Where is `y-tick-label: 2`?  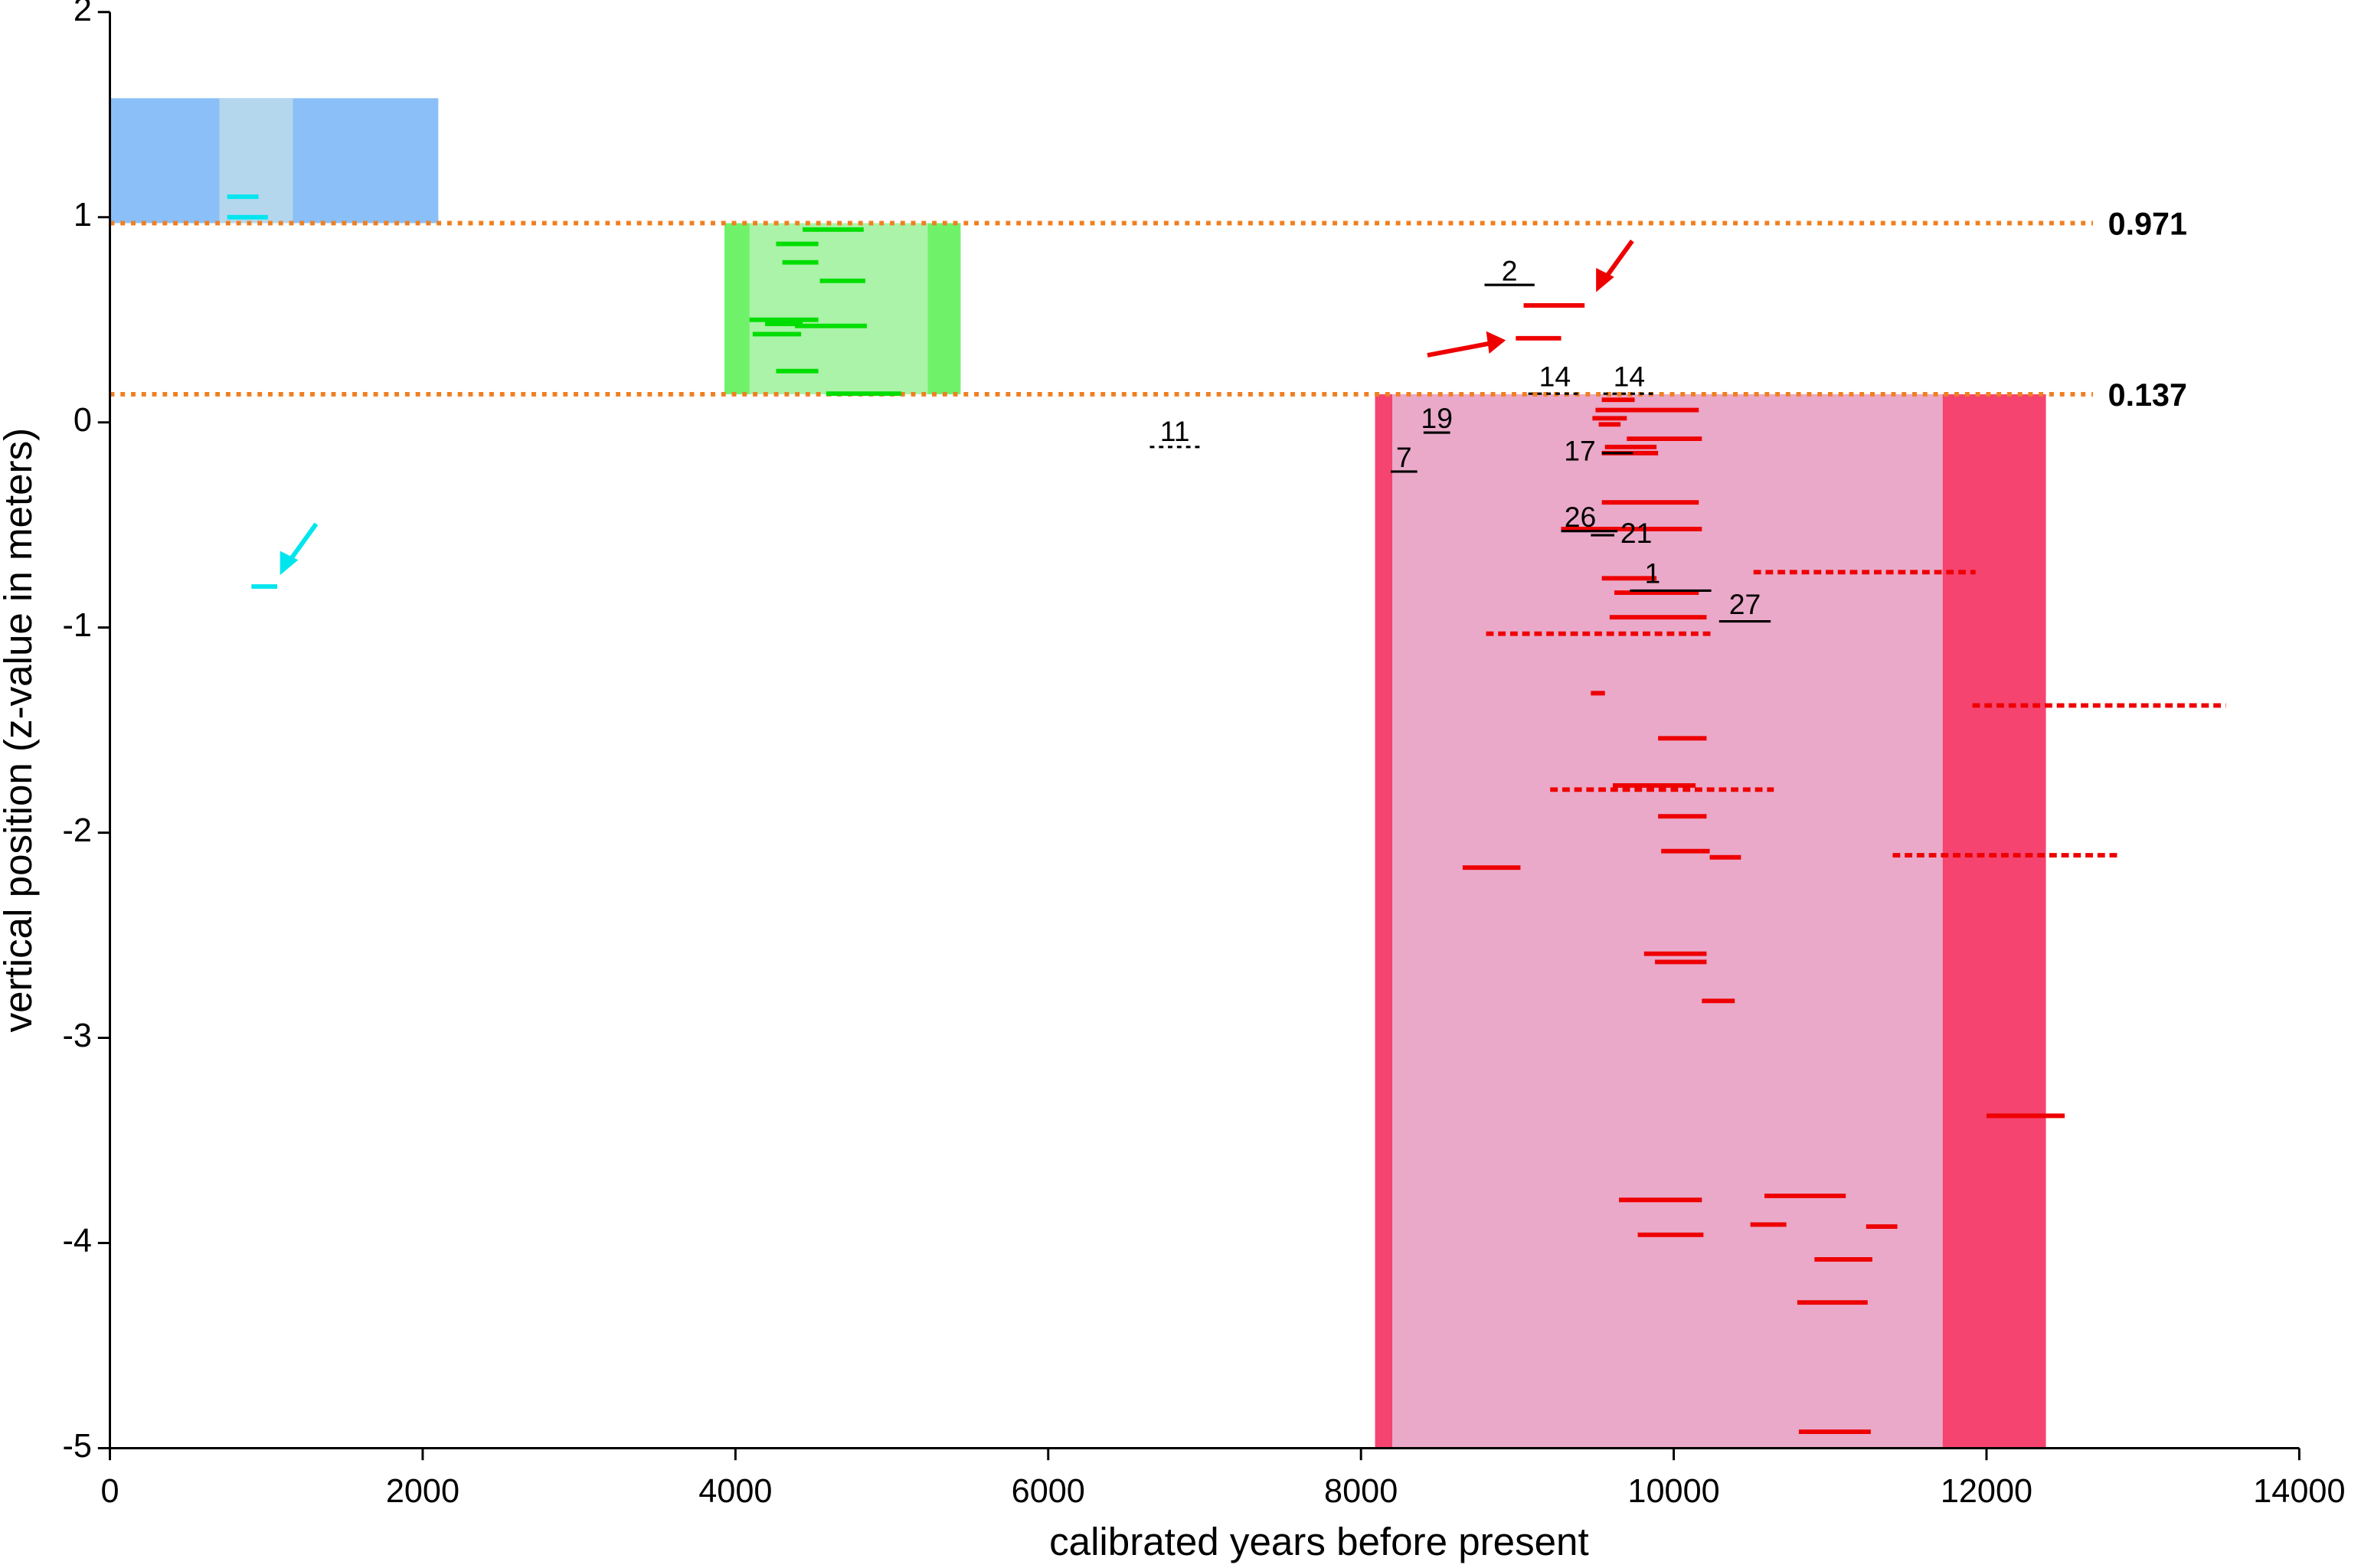
y-tick-label: 2 is located at coordinates (83, 14).